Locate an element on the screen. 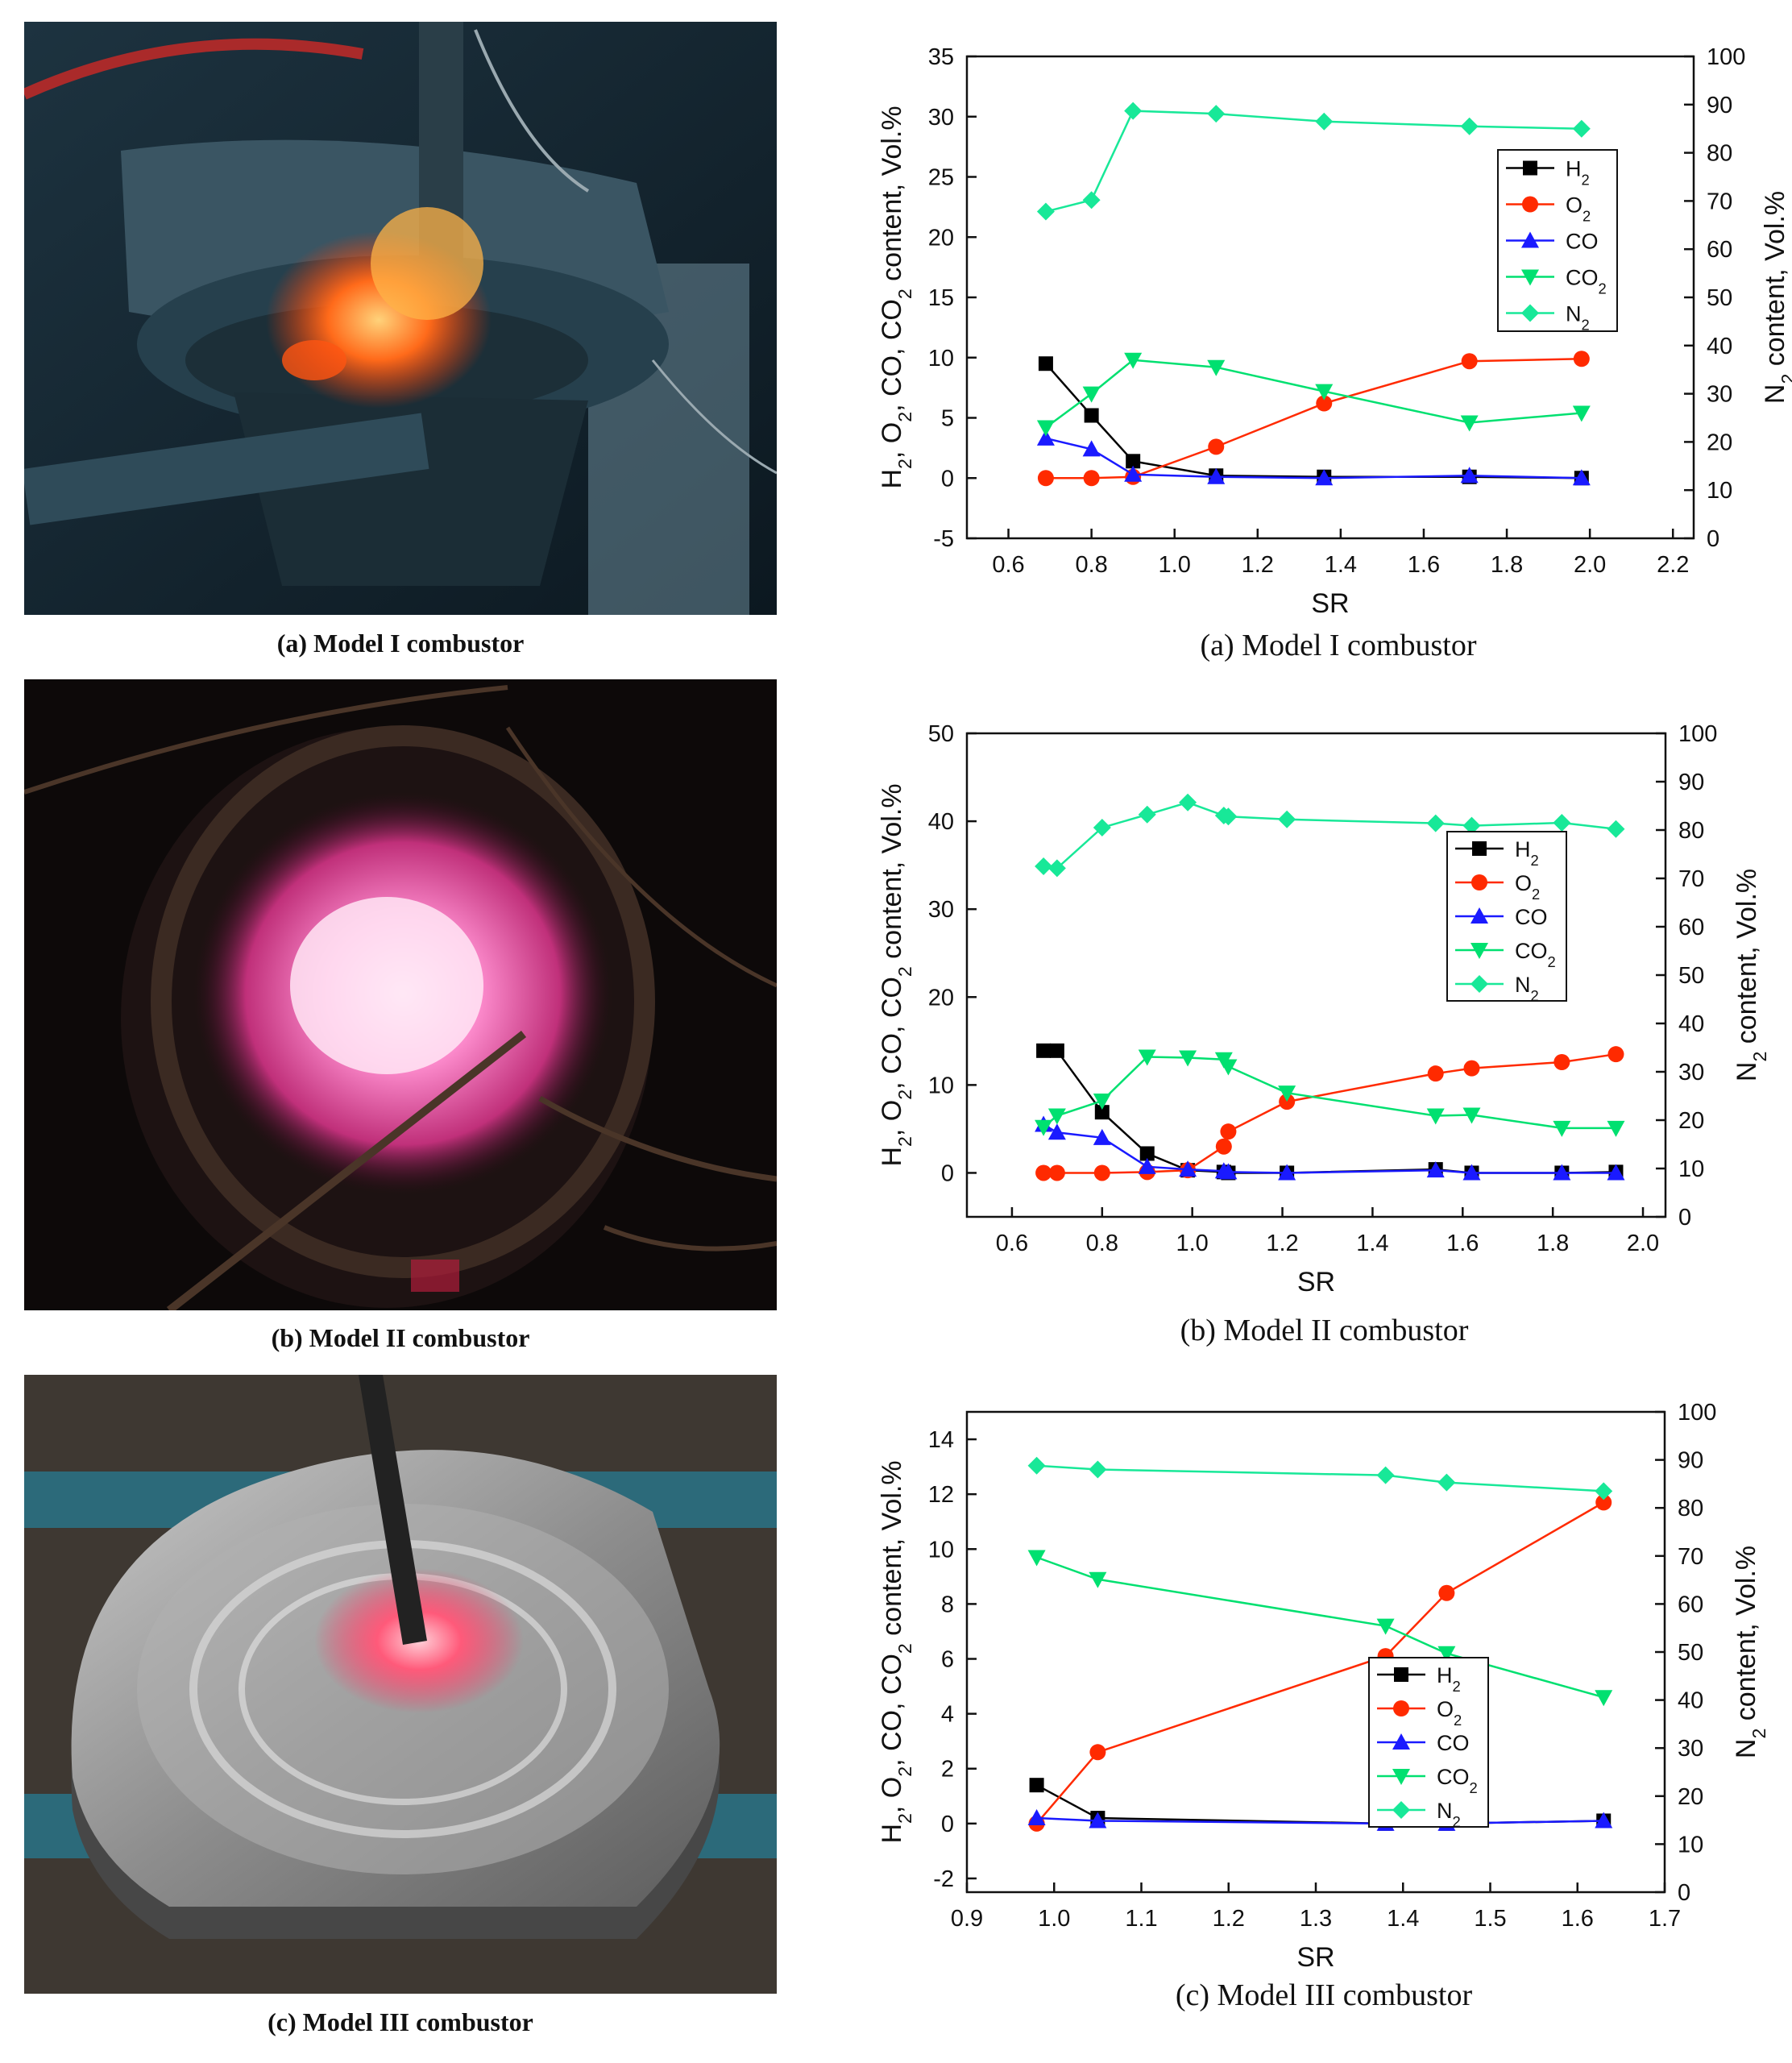  y2-axis-label: N2 content, Vol.% is located at coordinates (1776, 297).